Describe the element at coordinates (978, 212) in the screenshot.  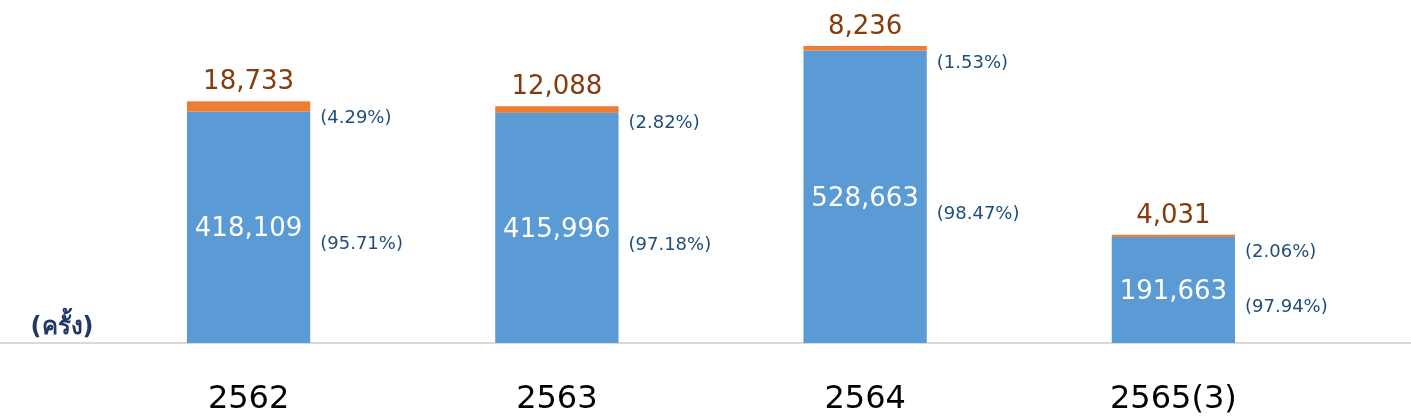
I see `annotation: (98.47%)` at that location.